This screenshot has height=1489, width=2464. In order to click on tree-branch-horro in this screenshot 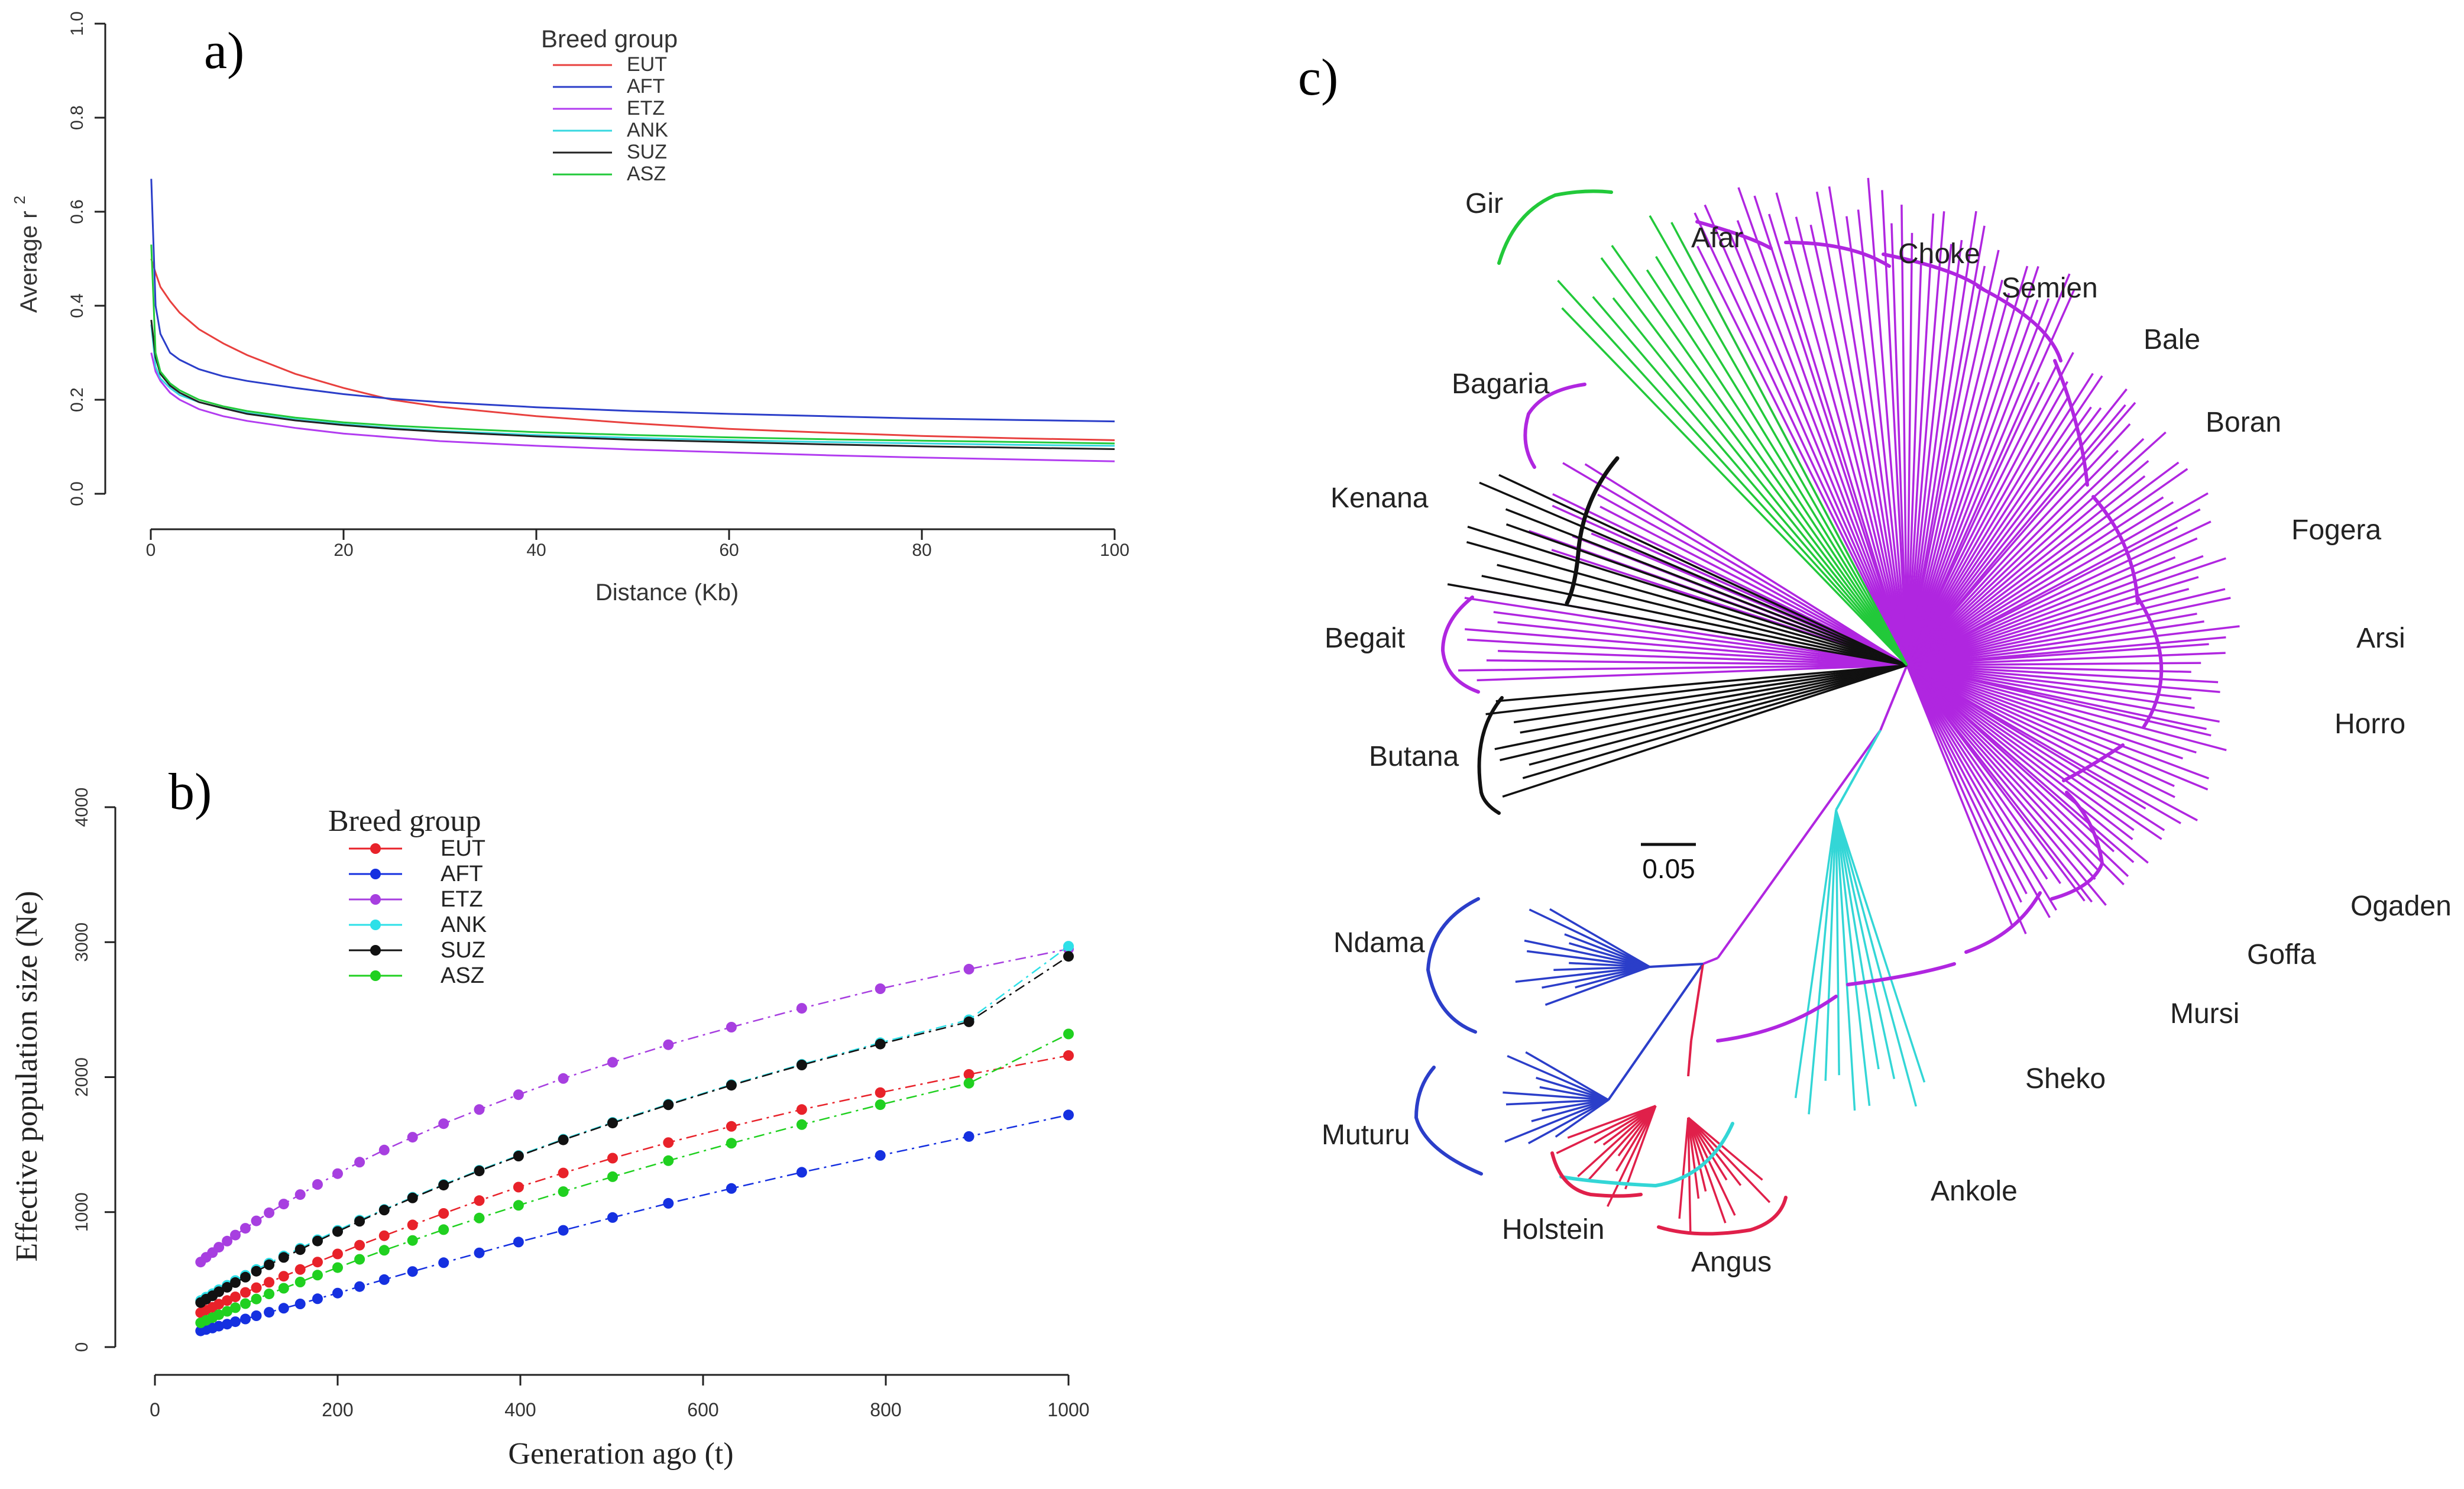, I will do `click(2048, 669)`.